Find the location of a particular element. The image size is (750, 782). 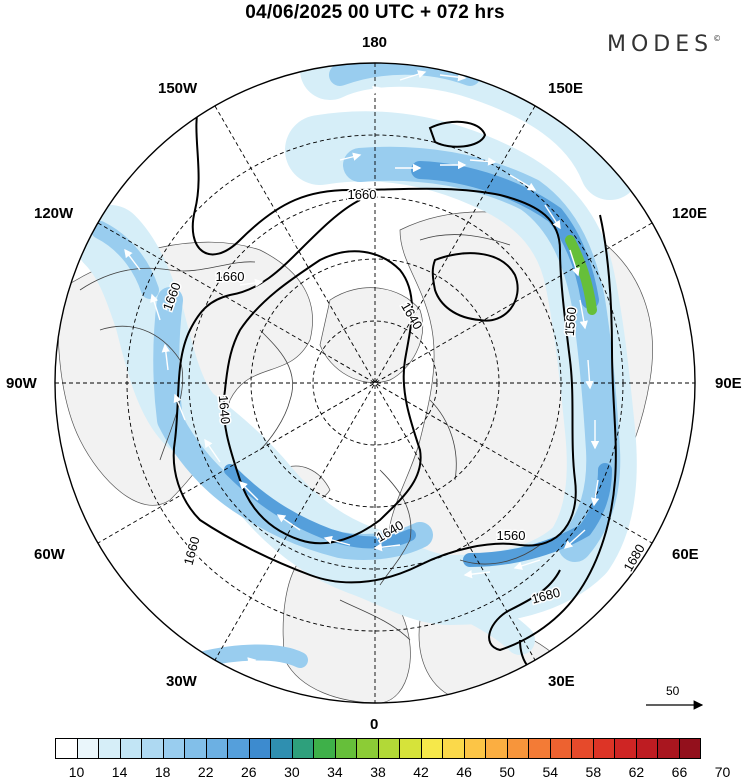

colorbar is located at coordinates (378, 748).